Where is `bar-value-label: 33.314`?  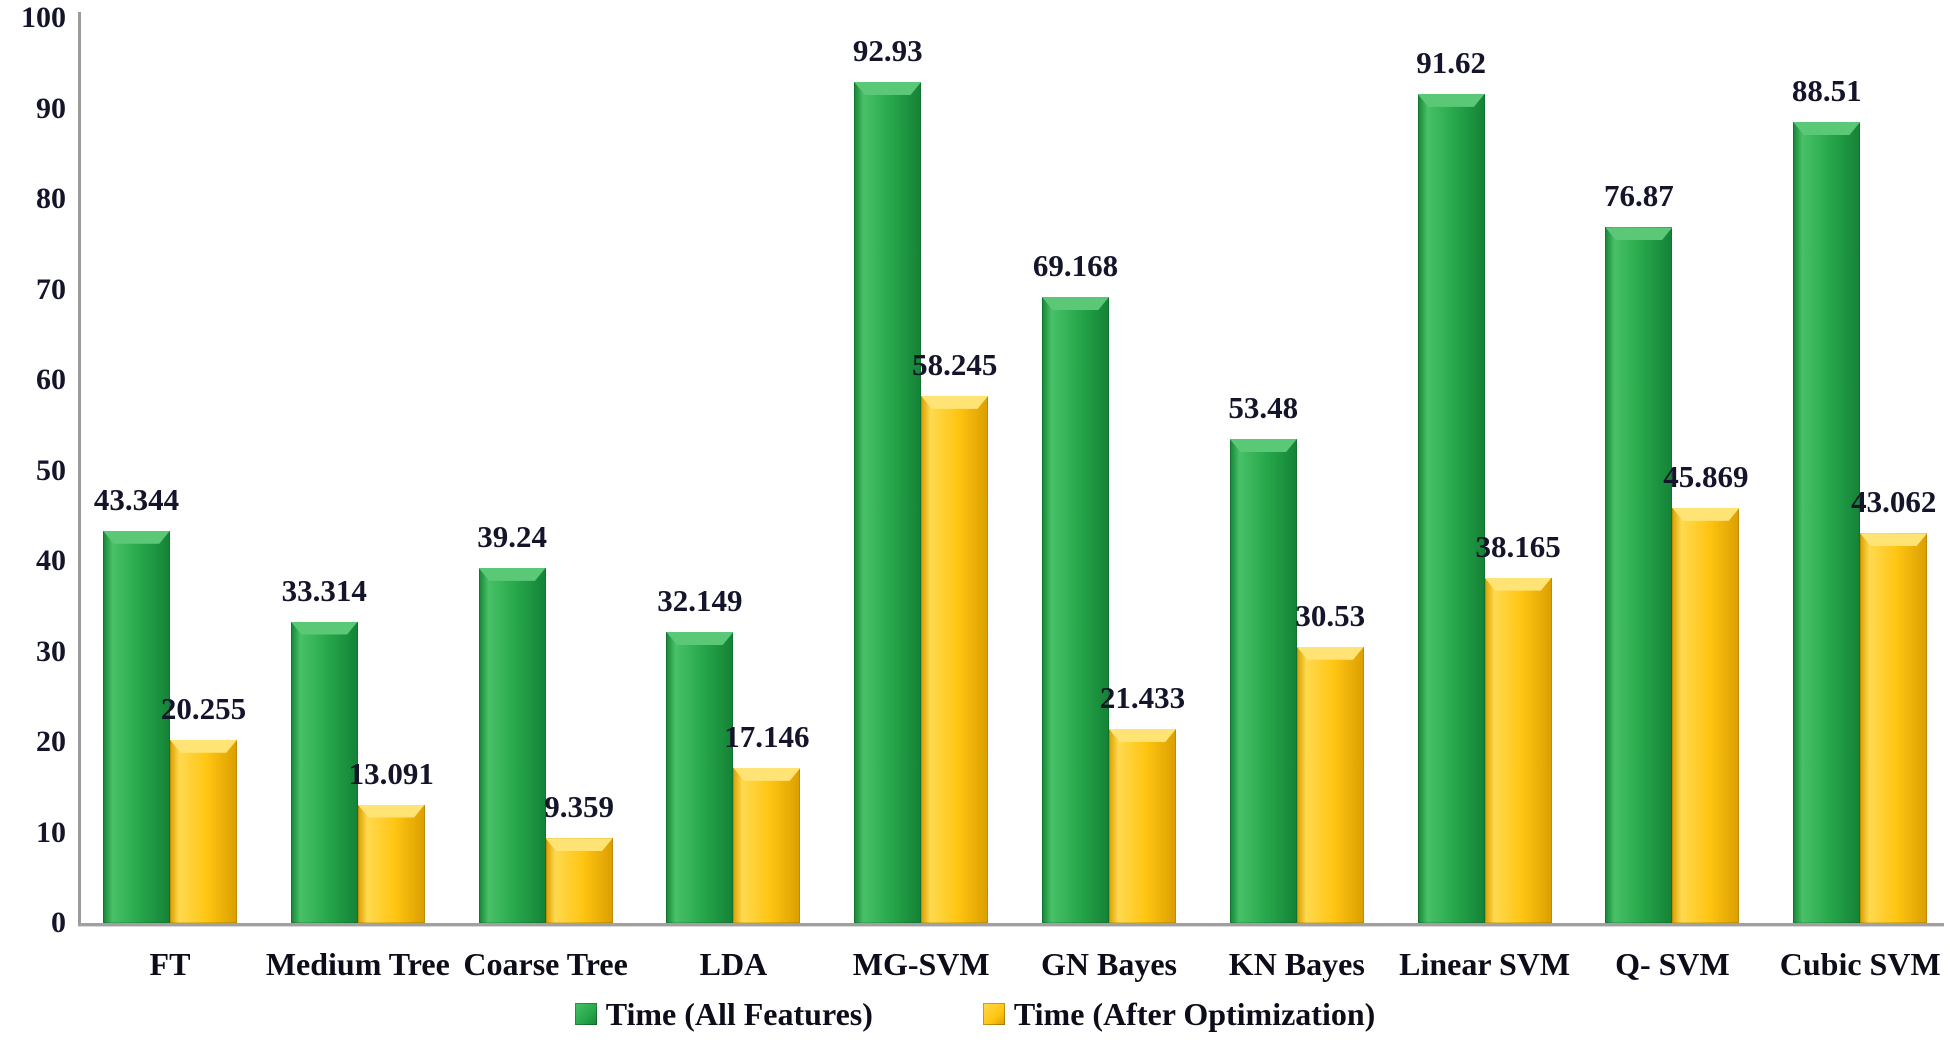 bar-value-label: 33.314 is located at coordinates (324, 590).